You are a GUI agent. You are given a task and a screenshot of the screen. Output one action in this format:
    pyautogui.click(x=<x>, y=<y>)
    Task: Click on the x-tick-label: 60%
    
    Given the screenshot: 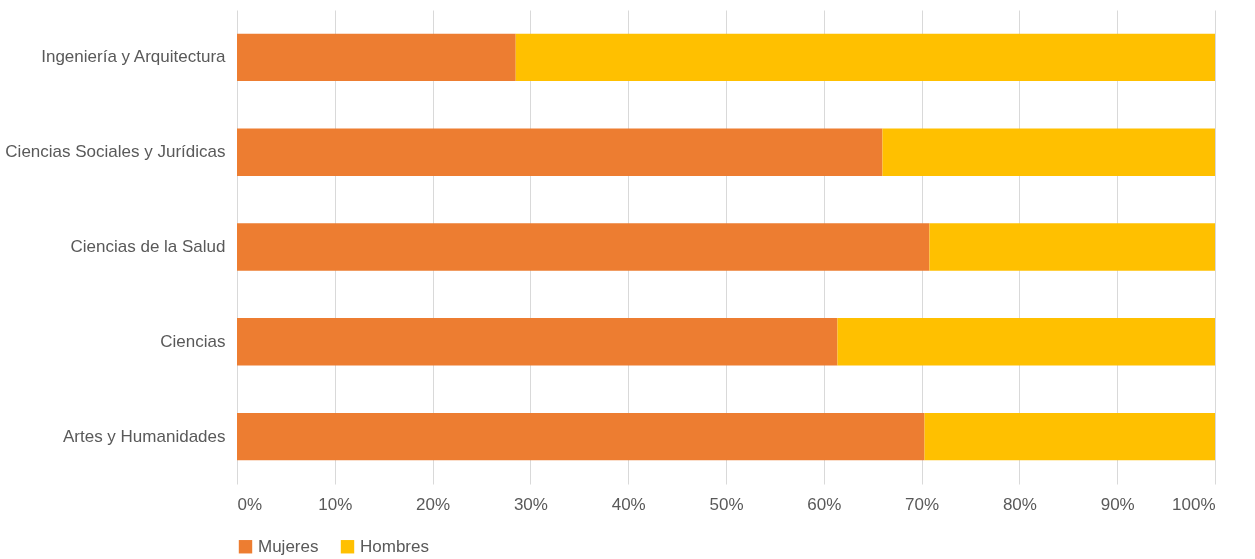 What is the action you would take?
    pyautogui.click(x=824, y=504)
    